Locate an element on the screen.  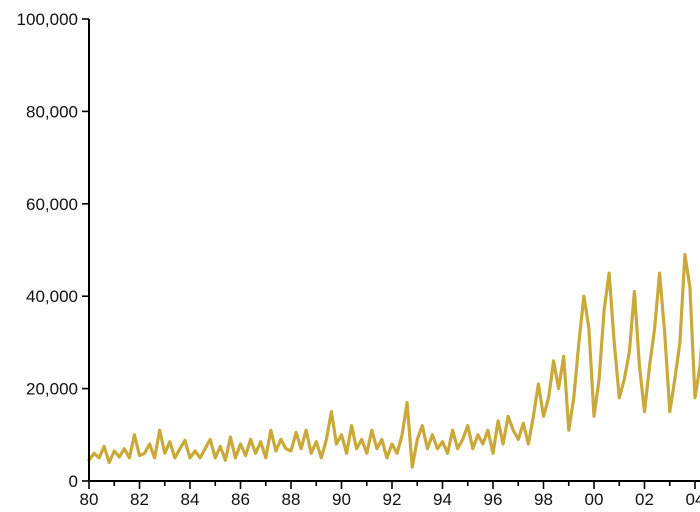
x-tick-label: 02 is located at coordinates (644, 499).